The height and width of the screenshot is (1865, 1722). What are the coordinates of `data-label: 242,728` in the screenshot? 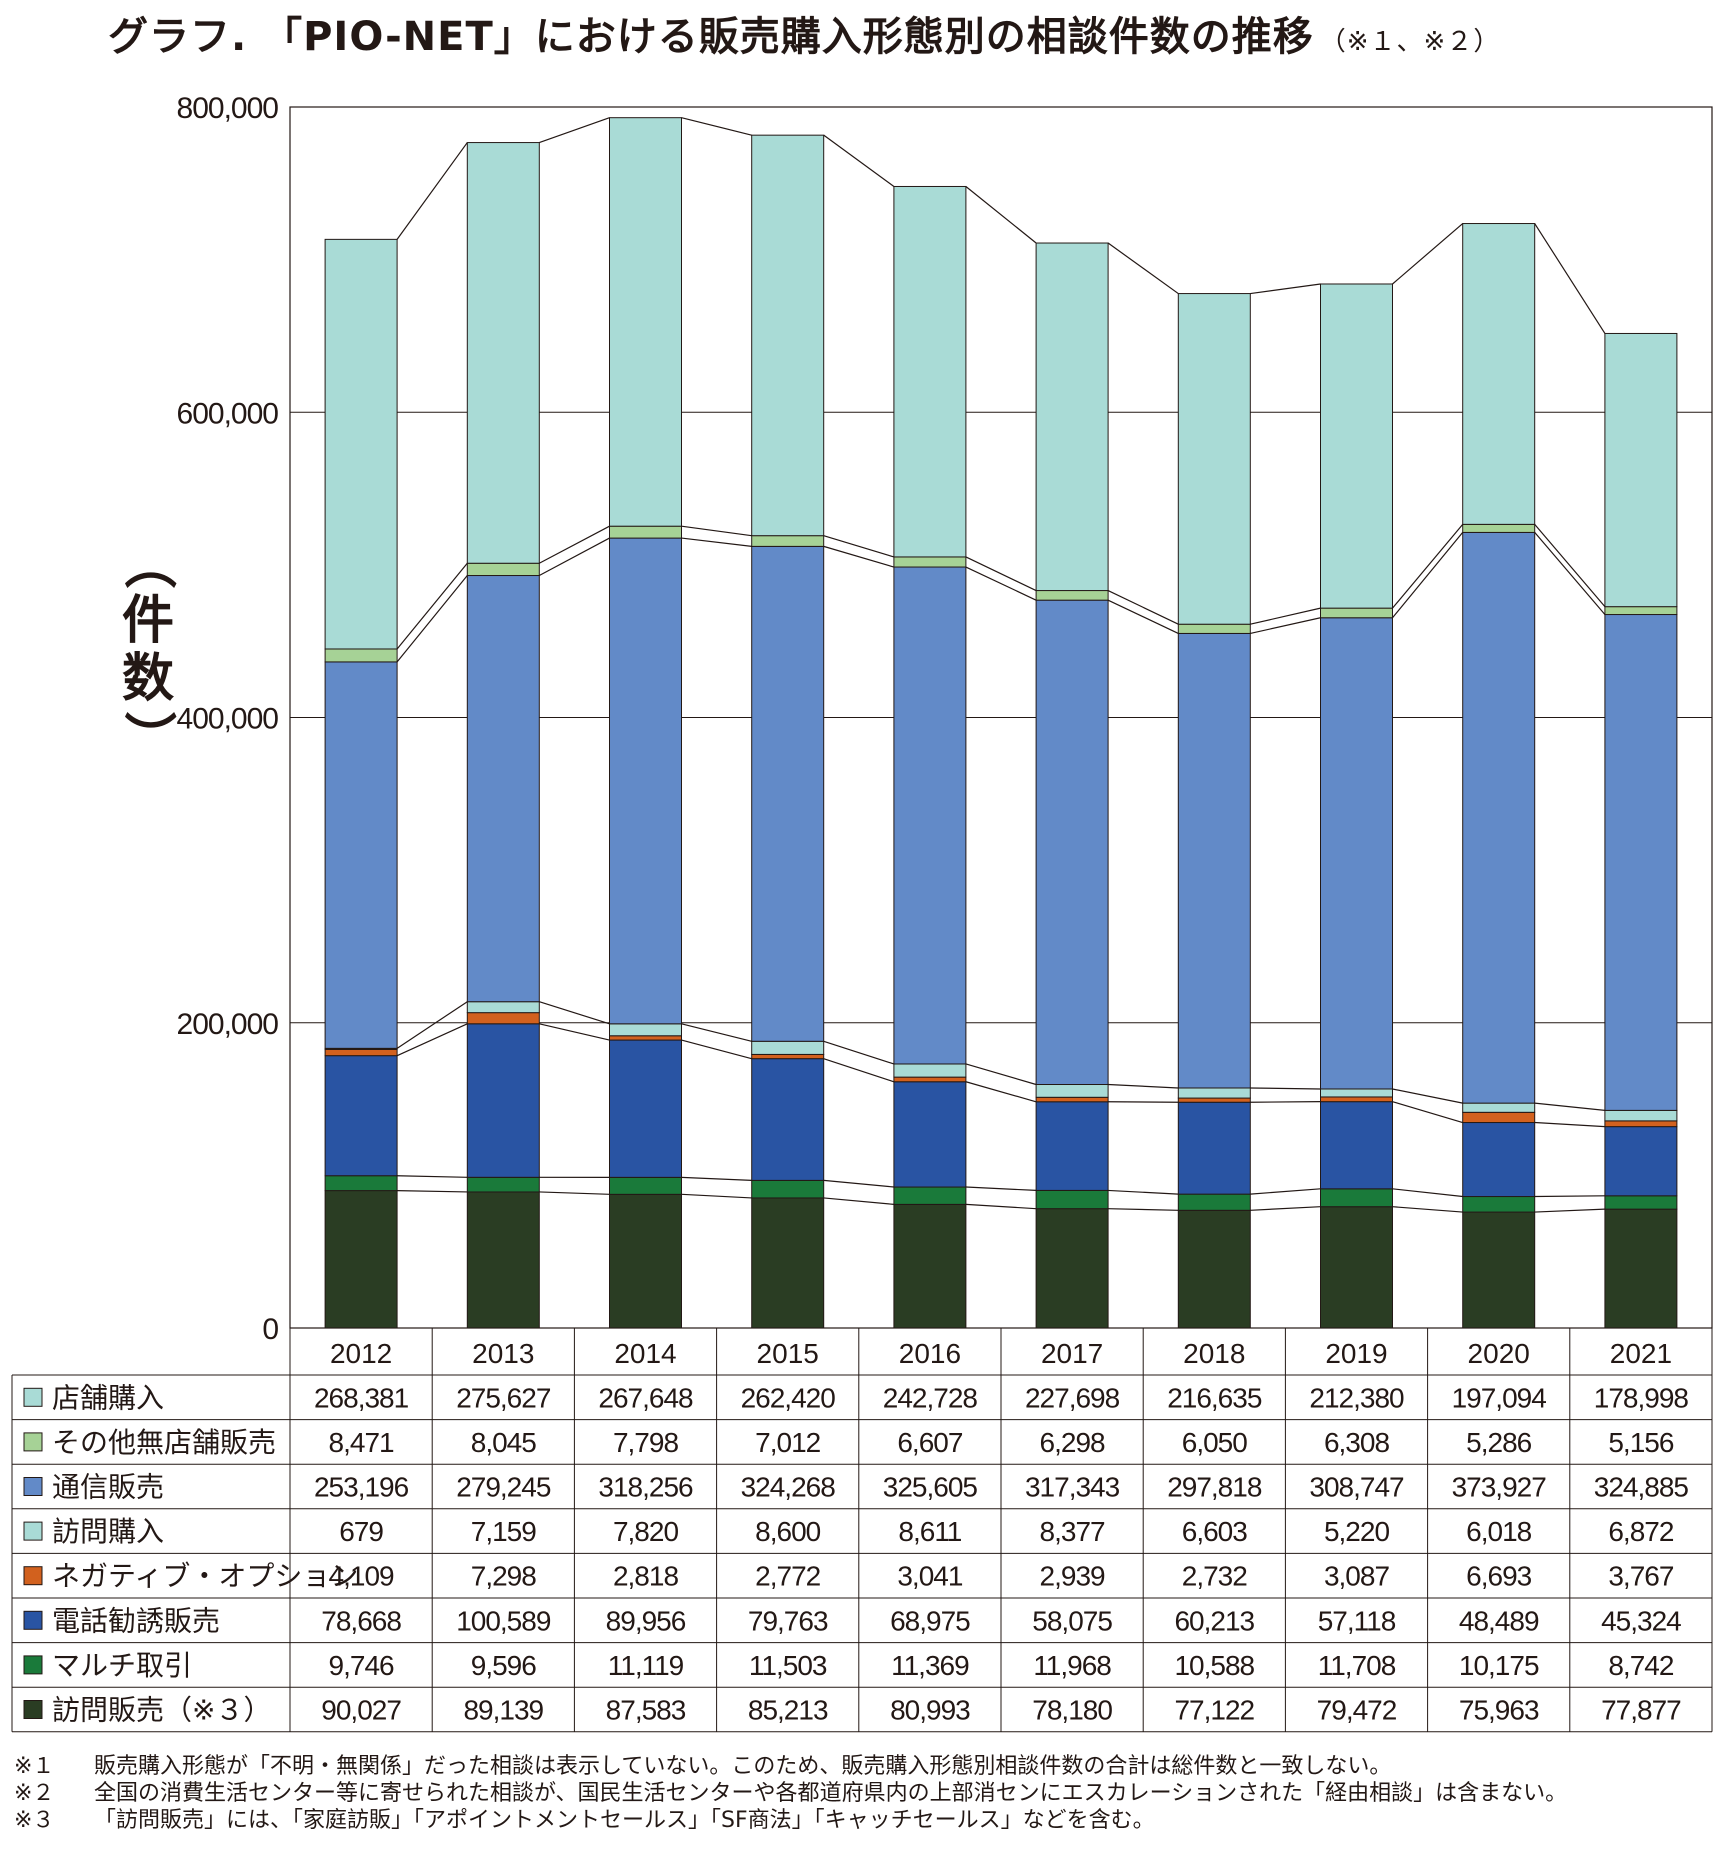 It's located at (930, 1397).